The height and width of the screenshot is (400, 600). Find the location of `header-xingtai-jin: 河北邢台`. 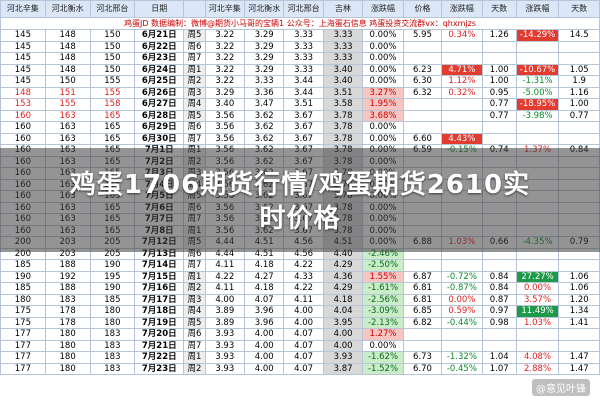

header-xingtai-jin: 河北邢台 is located at coordinates (303, 9).